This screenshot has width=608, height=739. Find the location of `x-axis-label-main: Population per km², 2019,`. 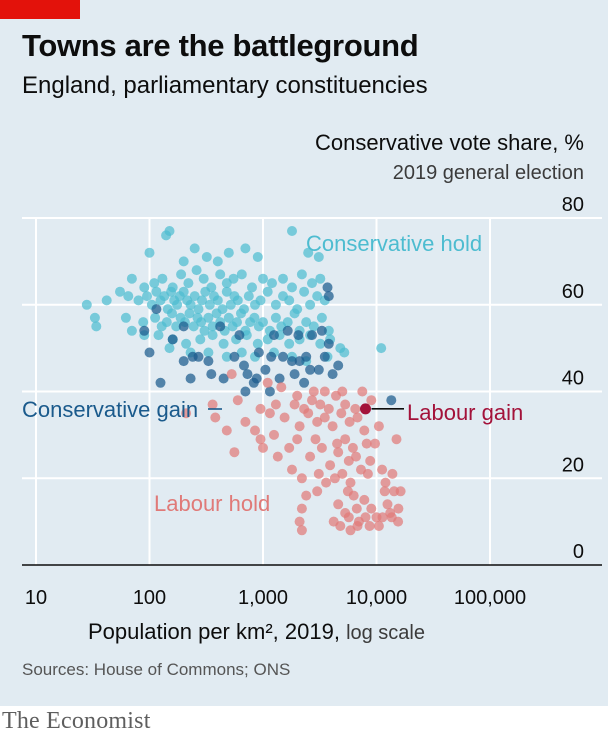

x-axis-label-main: Population per km², 2019, is located at coordinates (214, 631).